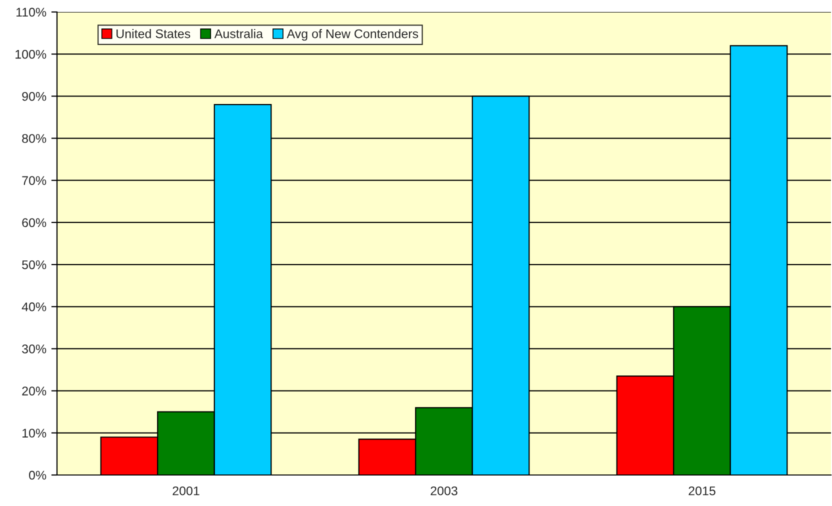 The width and height of the screenshot is (832, 506). Describe the element at coordinates (34, 223) in the screenshot. I see `y-tick-label: 60%` at that location.